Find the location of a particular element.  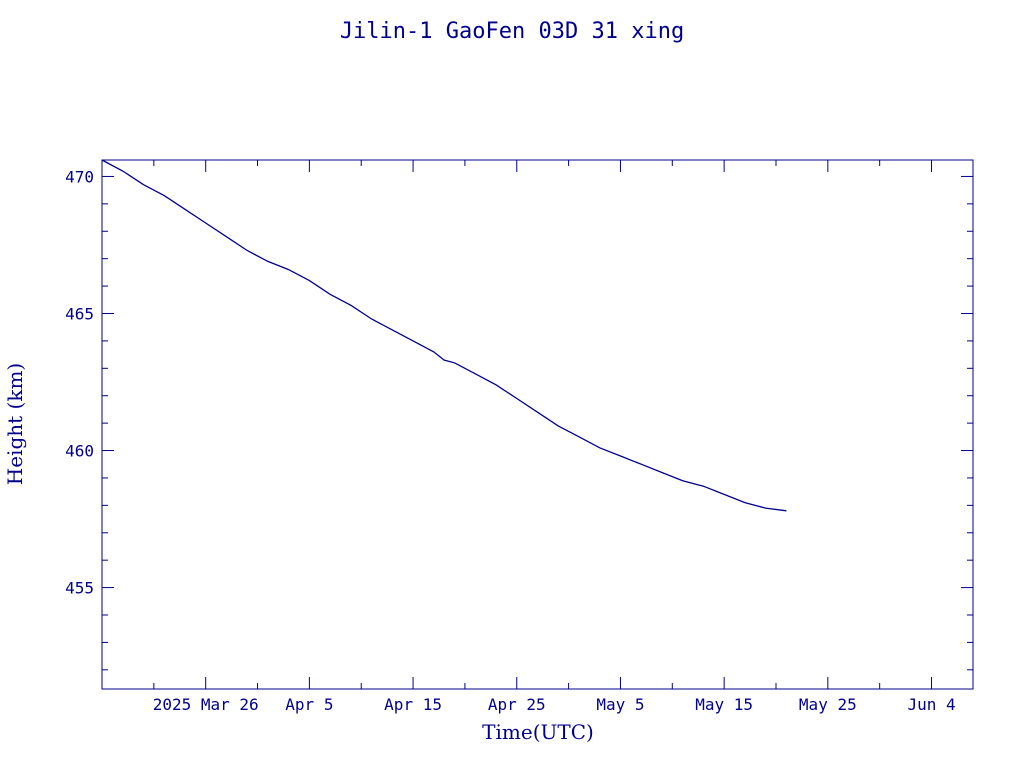

x-tick-label: Apr 25 is located at coordinates (517, 704).